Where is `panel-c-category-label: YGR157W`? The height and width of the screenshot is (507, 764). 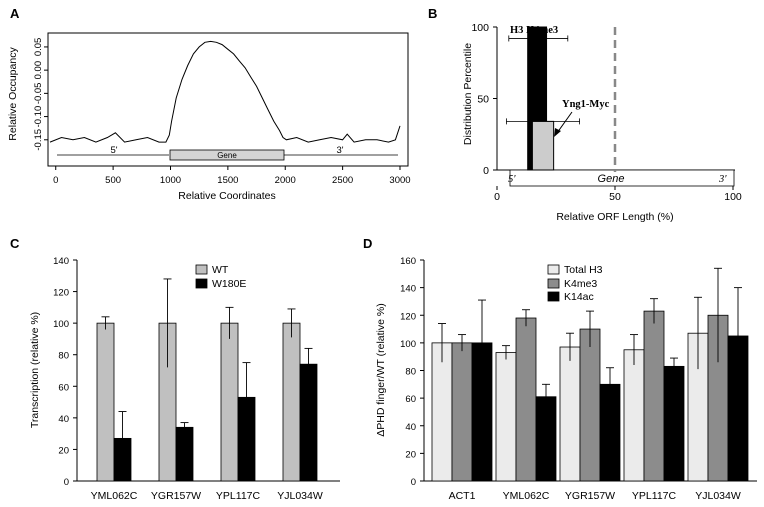 panel-c-category-label: YGR157W is located at coordinates (176, 496).